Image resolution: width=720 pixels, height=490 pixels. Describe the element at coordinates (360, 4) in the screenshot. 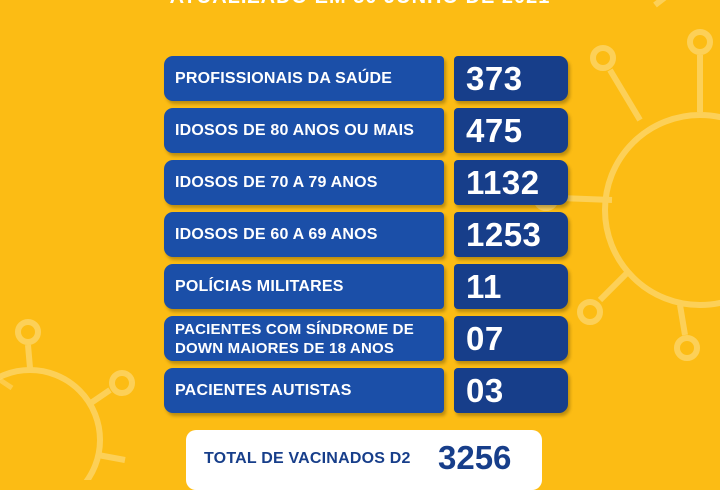

I see `page-title: ATUALIZADO EM 30 JUNHO DE 2021` at that location.